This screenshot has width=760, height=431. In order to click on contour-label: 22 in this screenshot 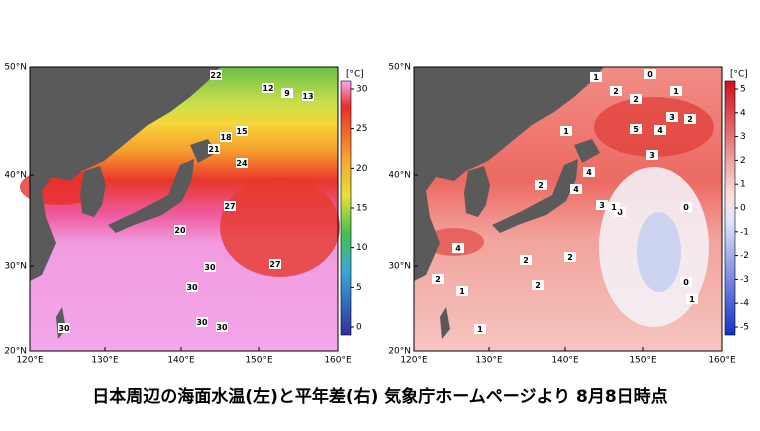, I will do `click(215, 75)`.